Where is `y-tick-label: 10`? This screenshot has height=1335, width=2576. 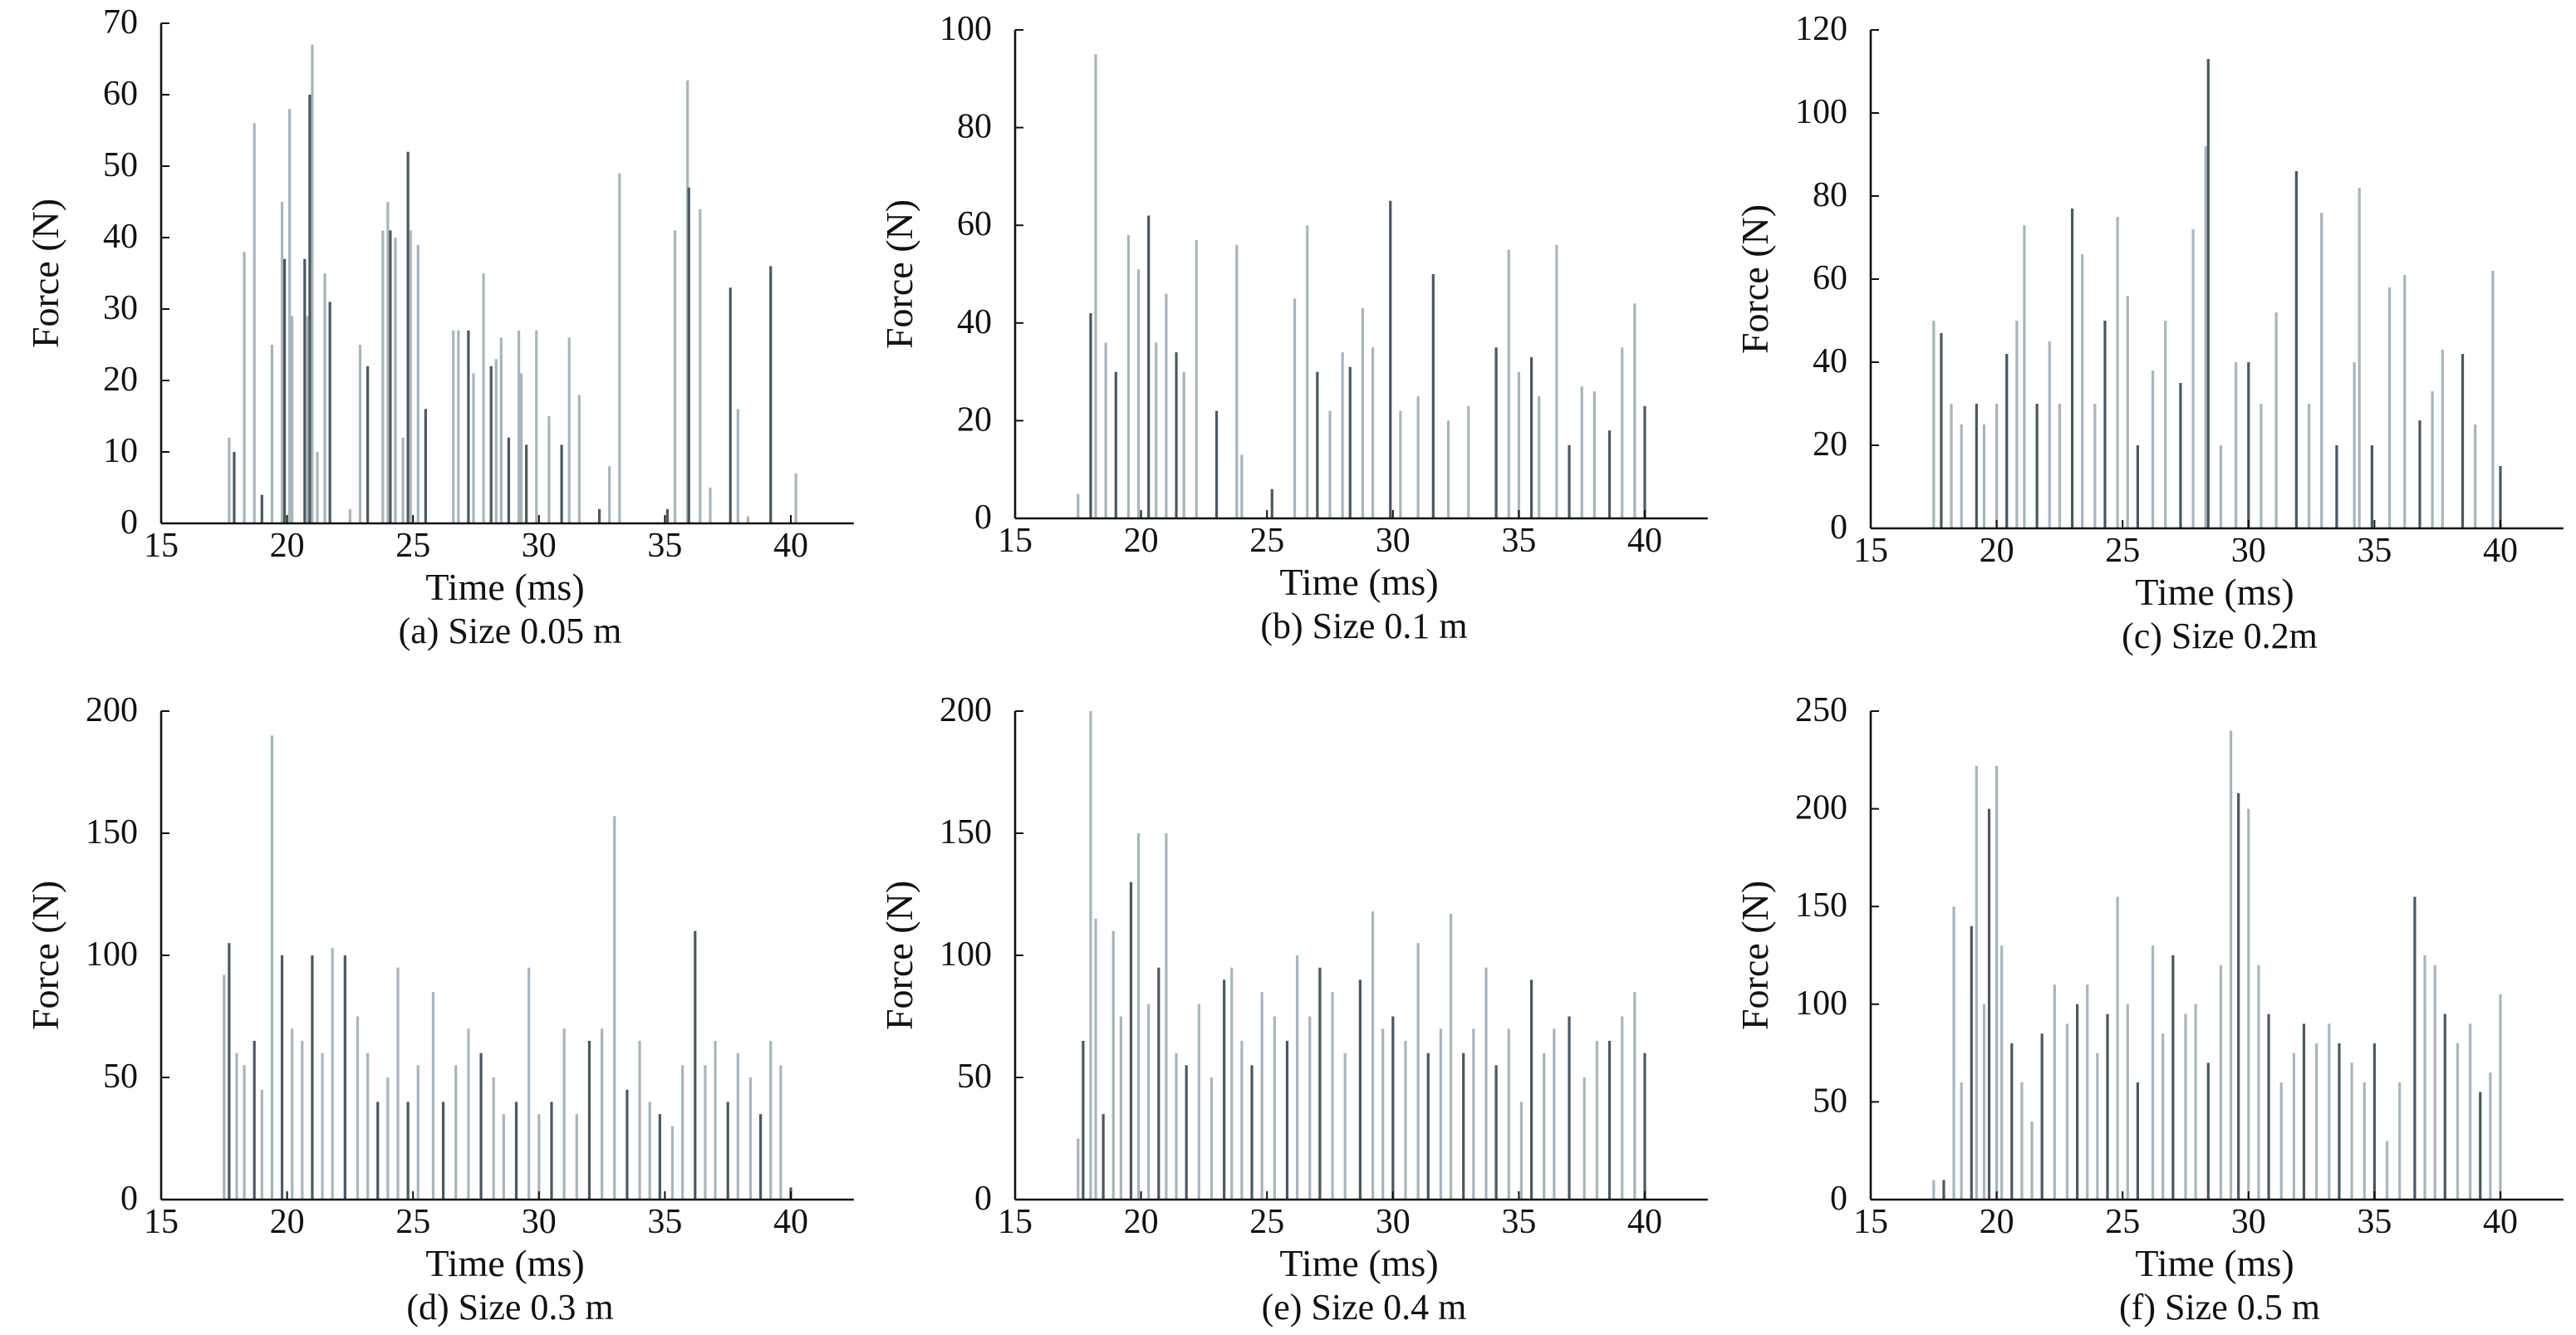 y-tick-label: 10 is located at coordinates (120, 451).